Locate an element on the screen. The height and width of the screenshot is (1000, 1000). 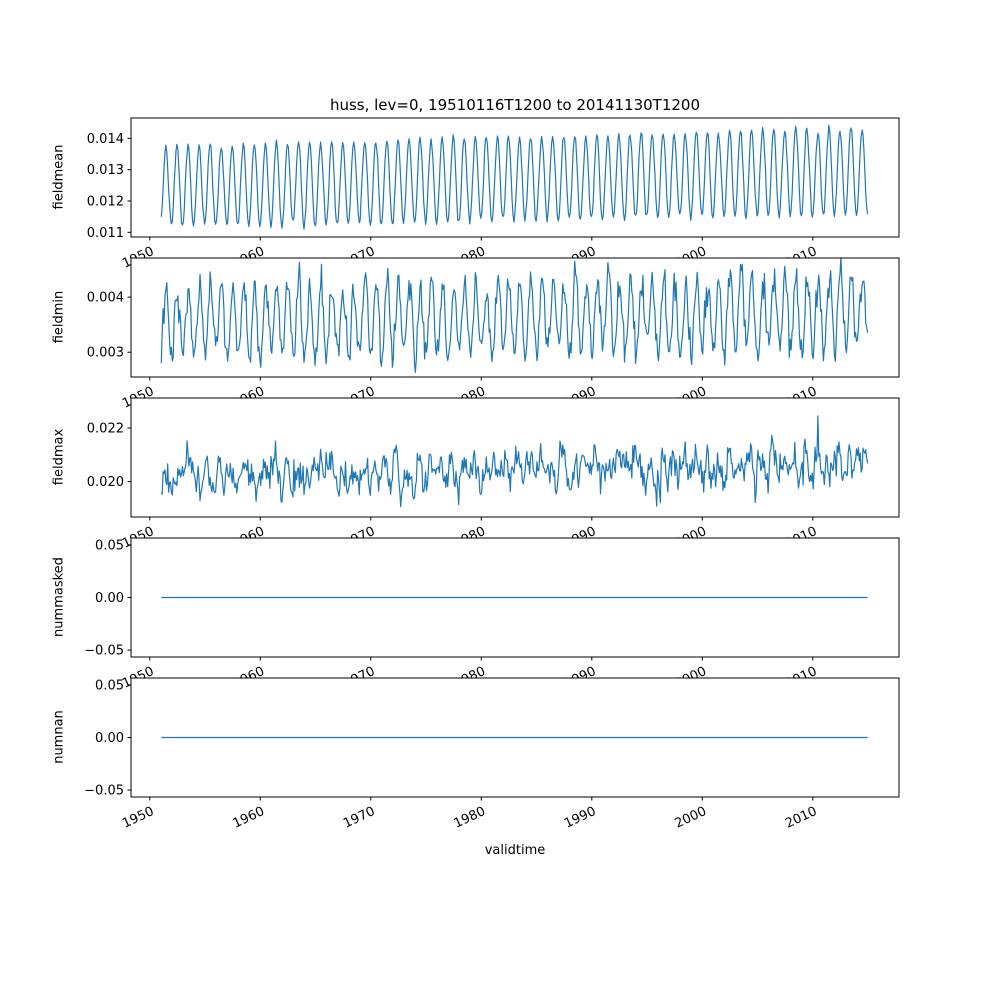
x-tick-label: 1990 is located at coordinates (580, 818).